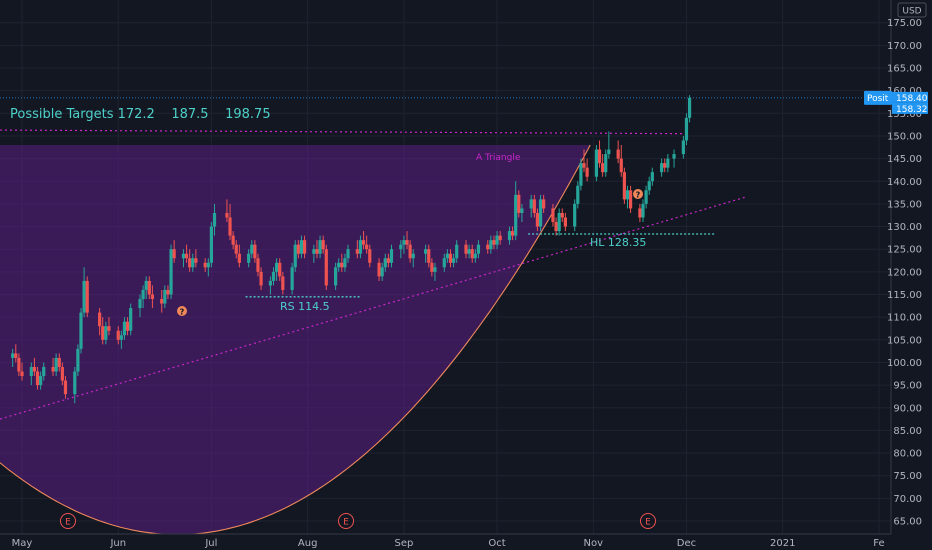 The height and width of the screenshot is (550, 932). Describe the element at coordinates (904, 340) in the screenshot. I see `price-tick-label: 105.00` at that location.